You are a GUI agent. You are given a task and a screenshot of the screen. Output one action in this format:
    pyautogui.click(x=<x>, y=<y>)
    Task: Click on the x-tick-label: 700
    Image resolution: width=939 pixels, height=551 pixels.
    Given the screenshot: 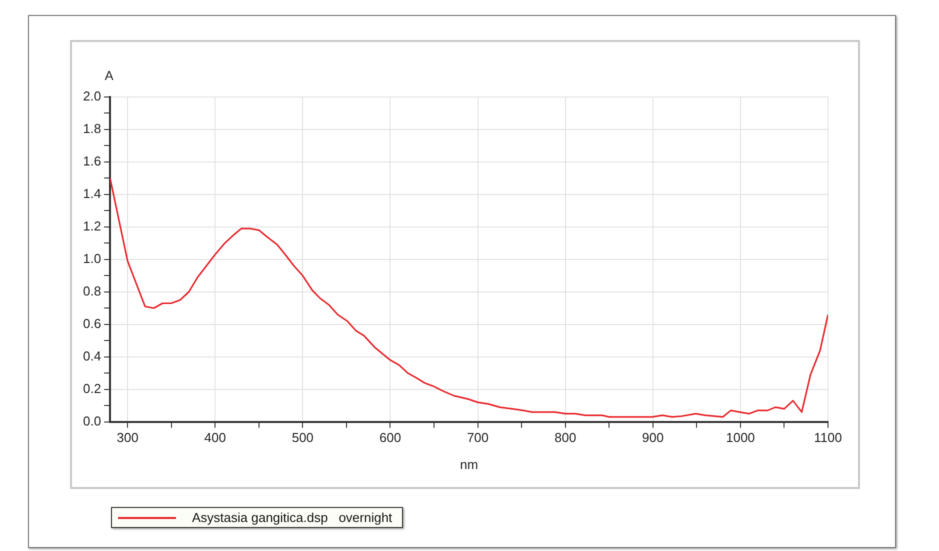 What is the action you would take?
    pyautogui.click(x=477, y=438)
    